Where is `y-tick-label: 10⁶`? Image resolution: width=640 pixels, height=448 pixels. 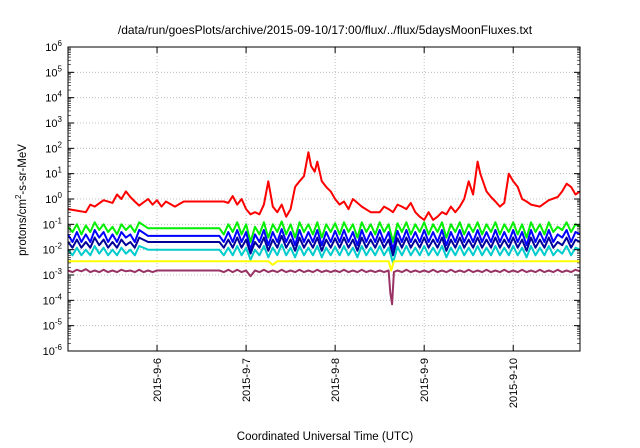 y-tick-label: 10⁶ is located at coordinates (53, 46).